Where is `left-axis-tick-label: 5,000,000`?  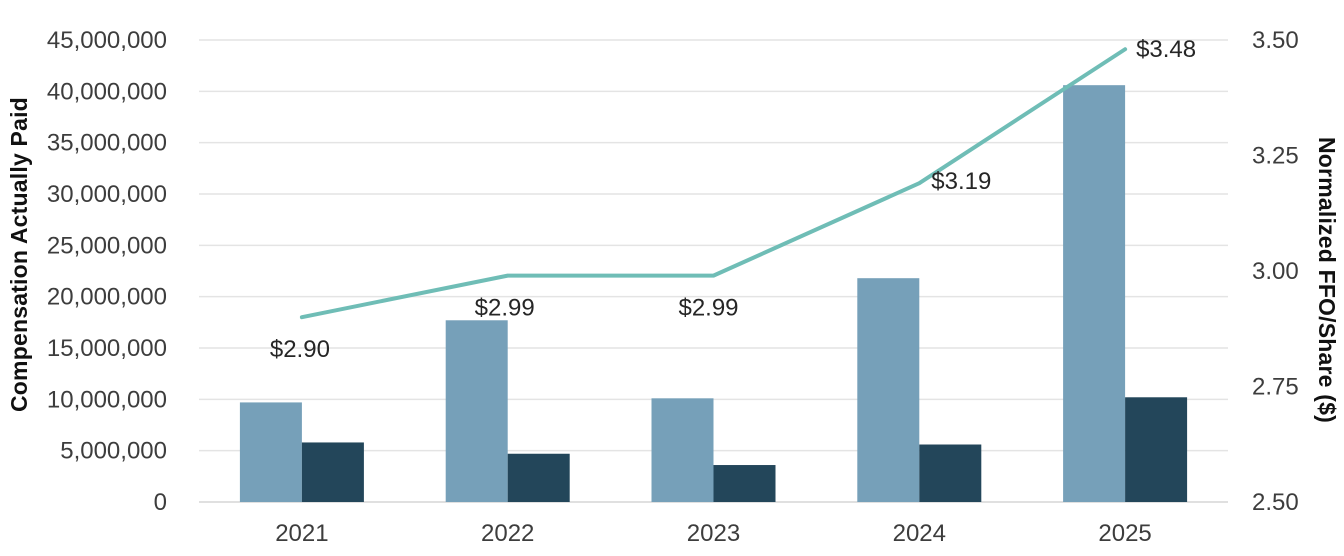
left-axis-tick-label: 5,000,000 is located at coordinates (113, 451).